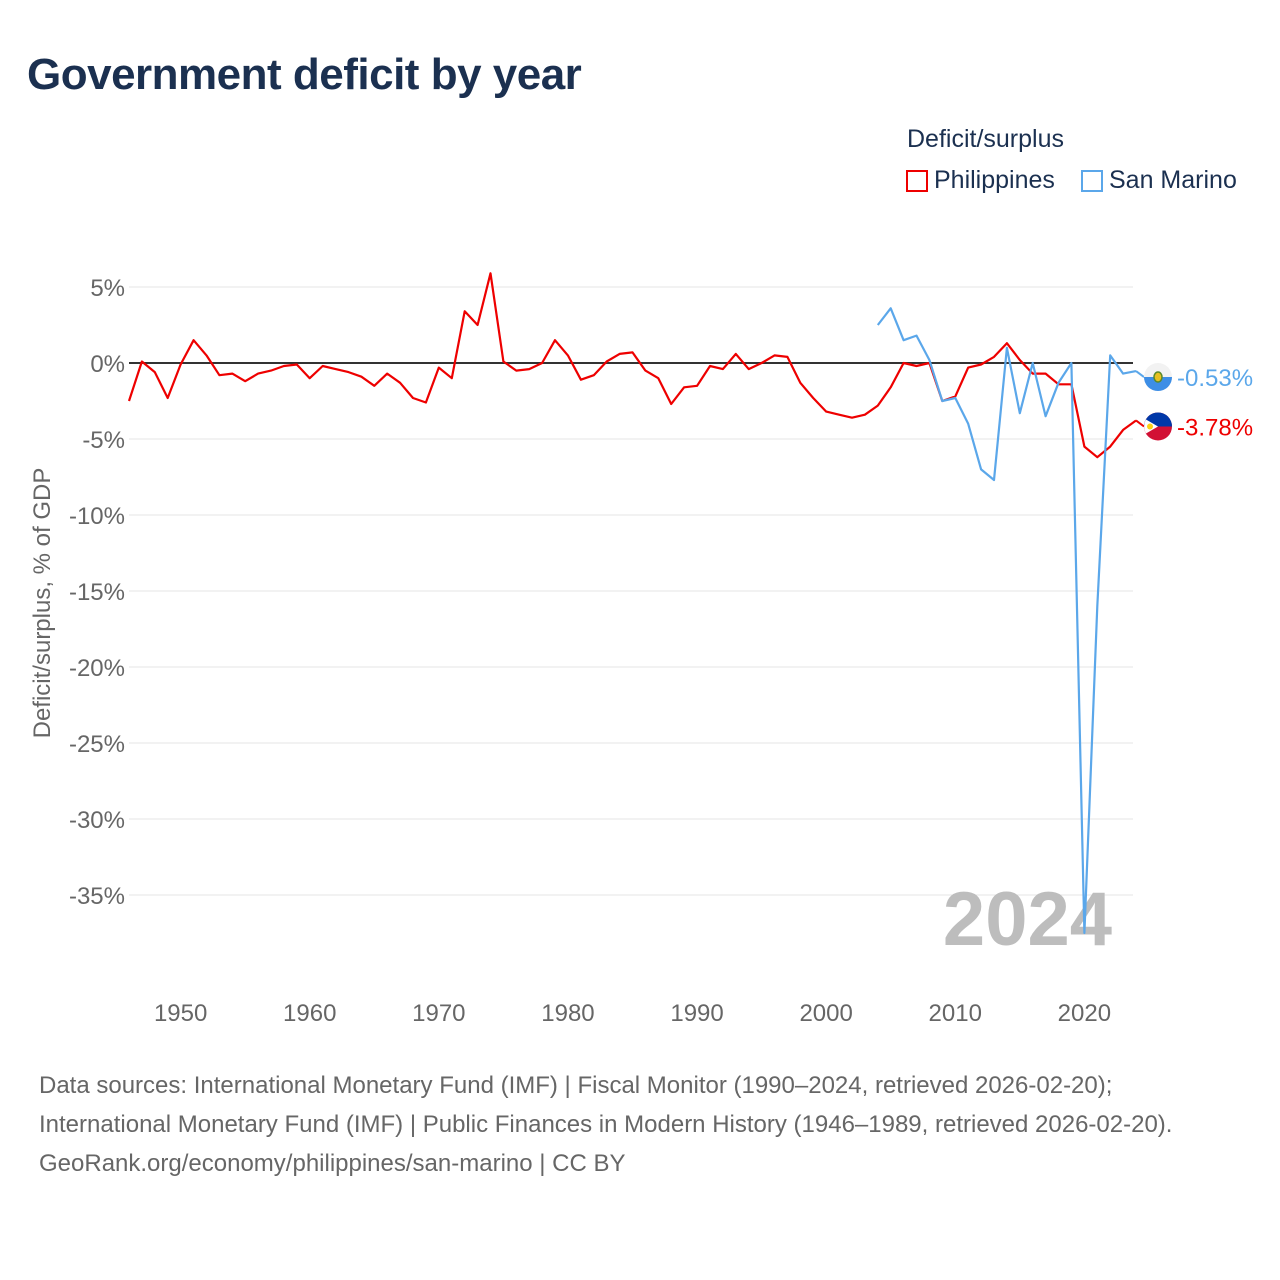 The height and width of the screenshot is (1280, 1280). I want to click on x-tick-label: 1950, so click(180, 1013).